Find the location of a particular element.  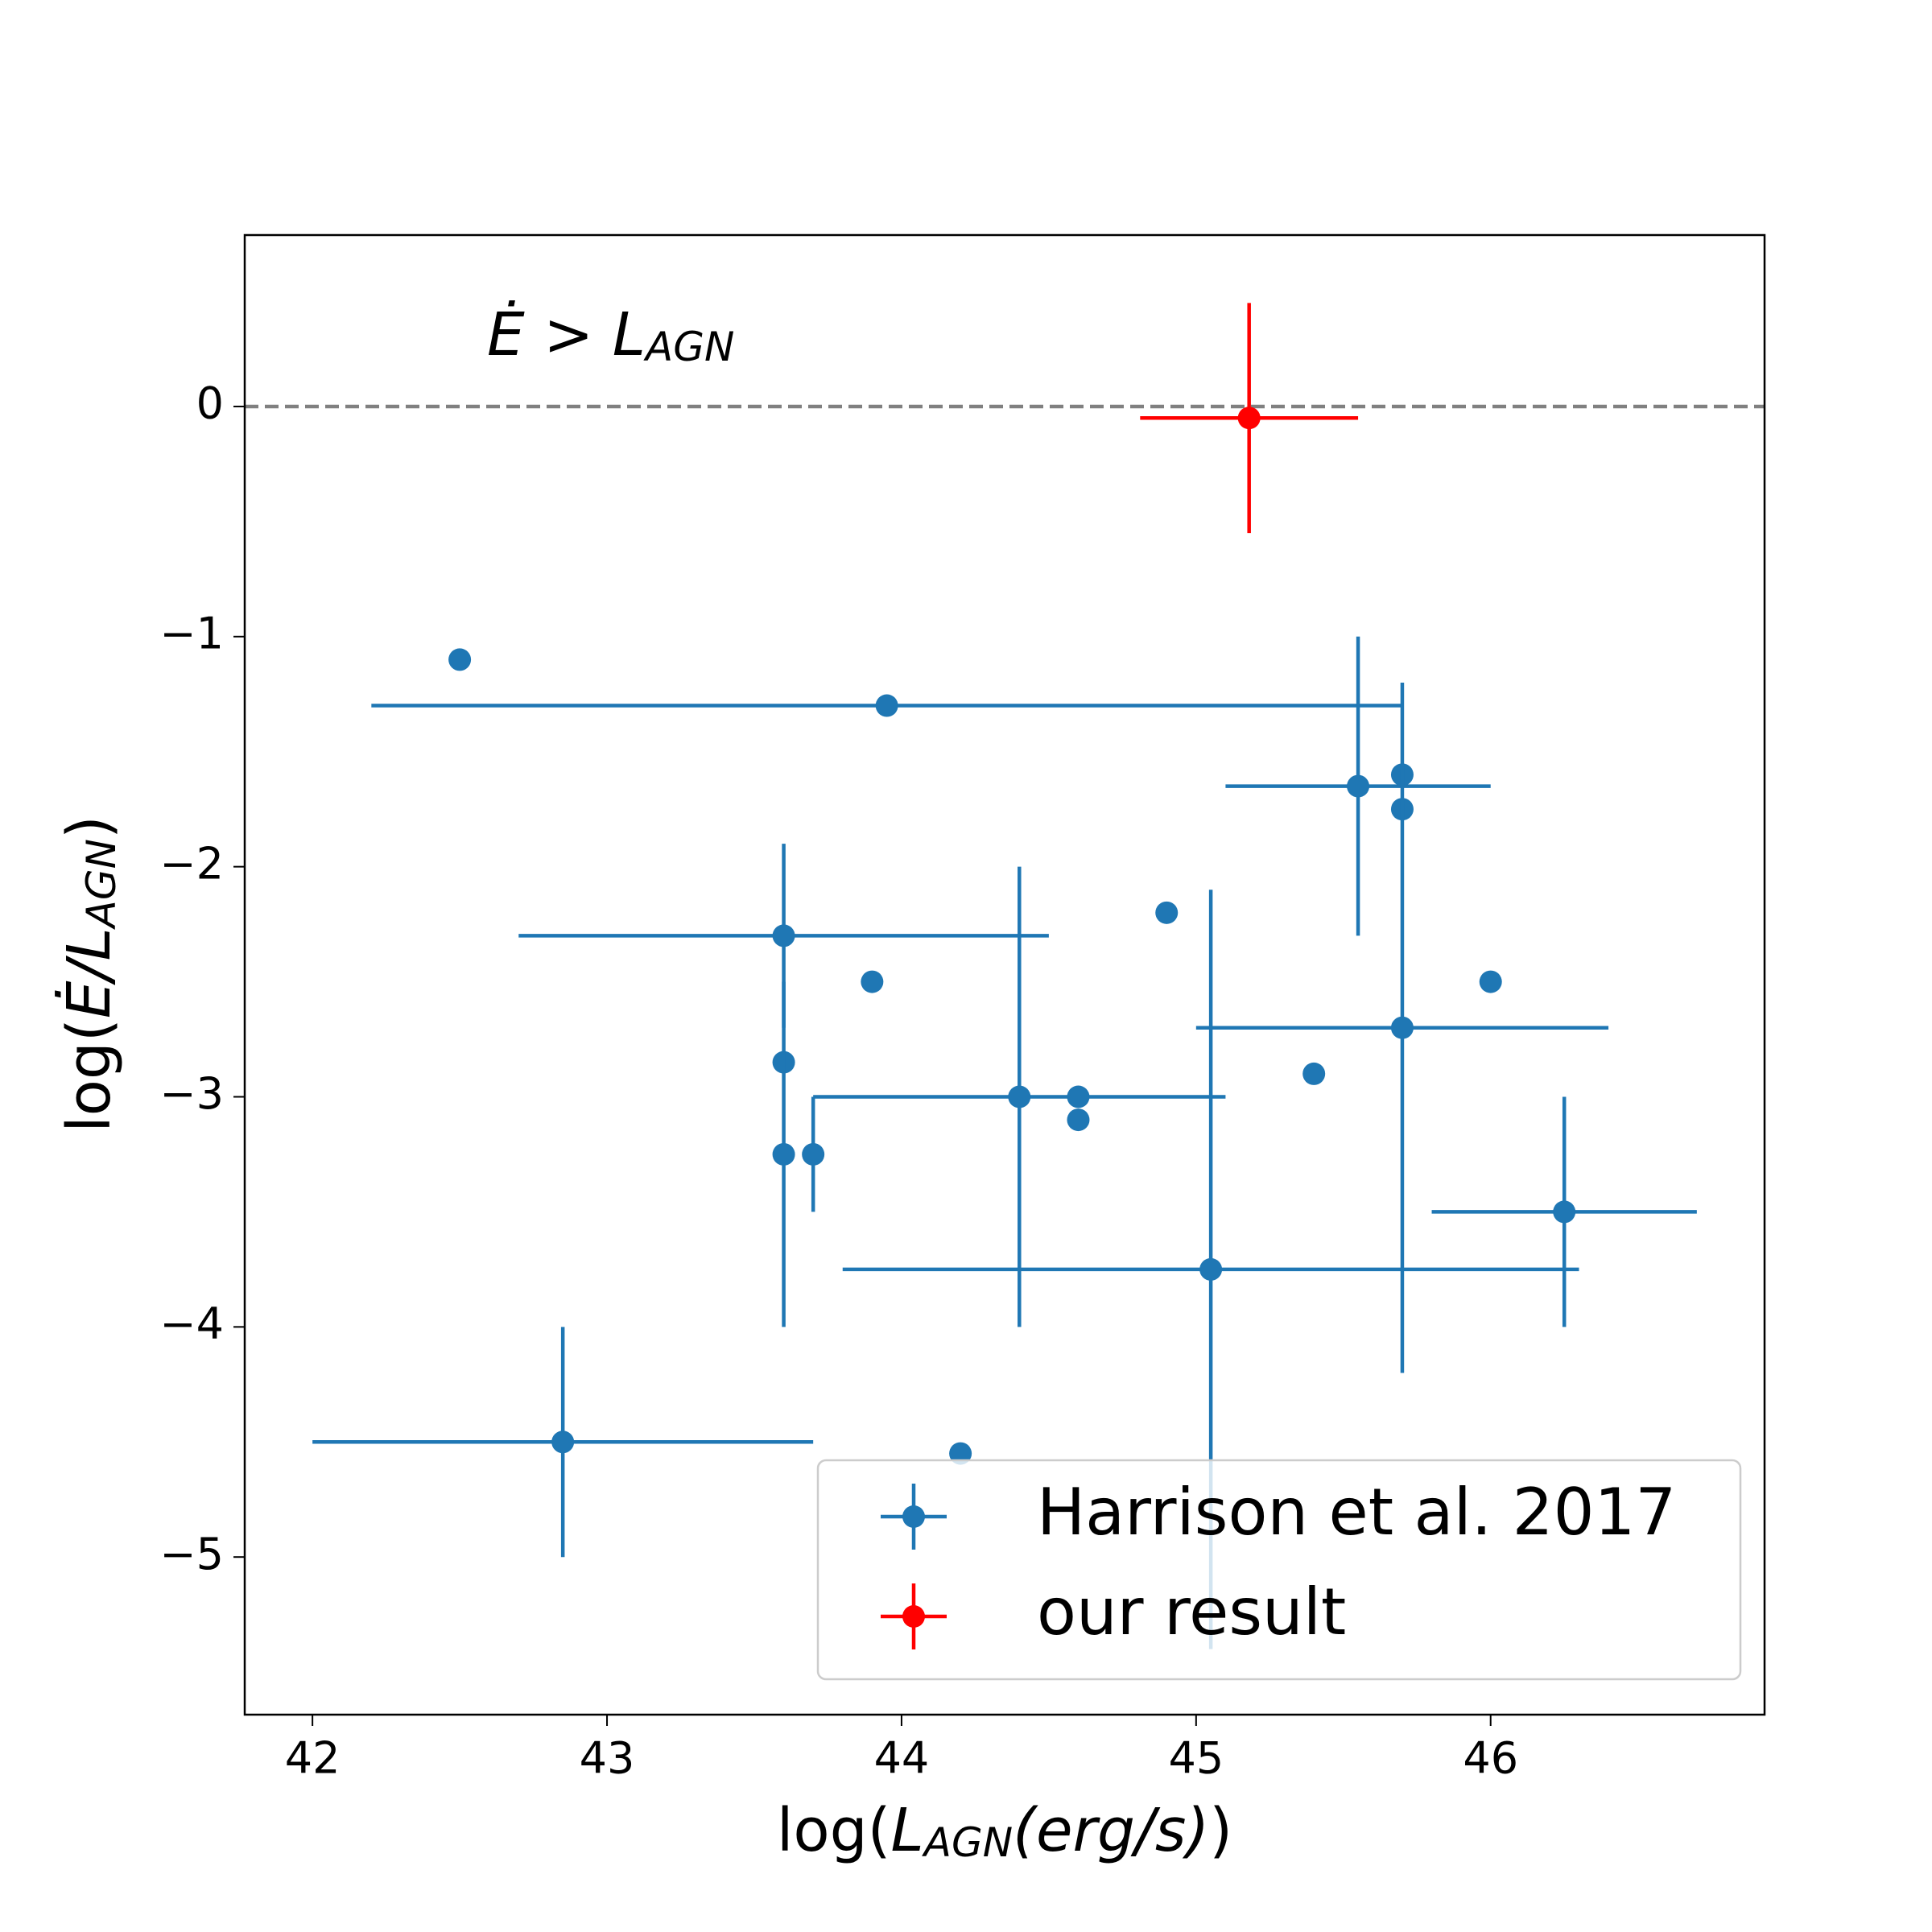

y-tick-label: −2 is located at coordinates (191, 863).